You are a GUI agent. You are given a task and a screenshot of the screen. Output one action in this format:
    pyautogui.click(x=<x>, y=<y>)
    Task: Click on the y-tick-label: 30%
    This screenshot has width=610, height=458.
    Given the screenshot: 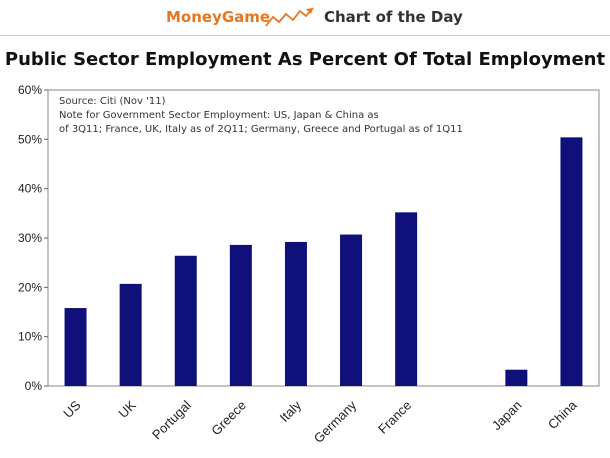 What is the action you would take?
    pyautogui.click(x=30, y=238)
    